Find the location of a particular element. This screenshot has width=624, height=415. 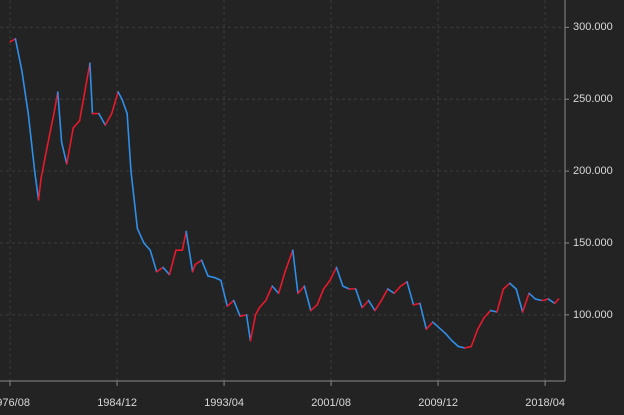

x-tick-label: 2009/12 is located at coordinates (438, 403).